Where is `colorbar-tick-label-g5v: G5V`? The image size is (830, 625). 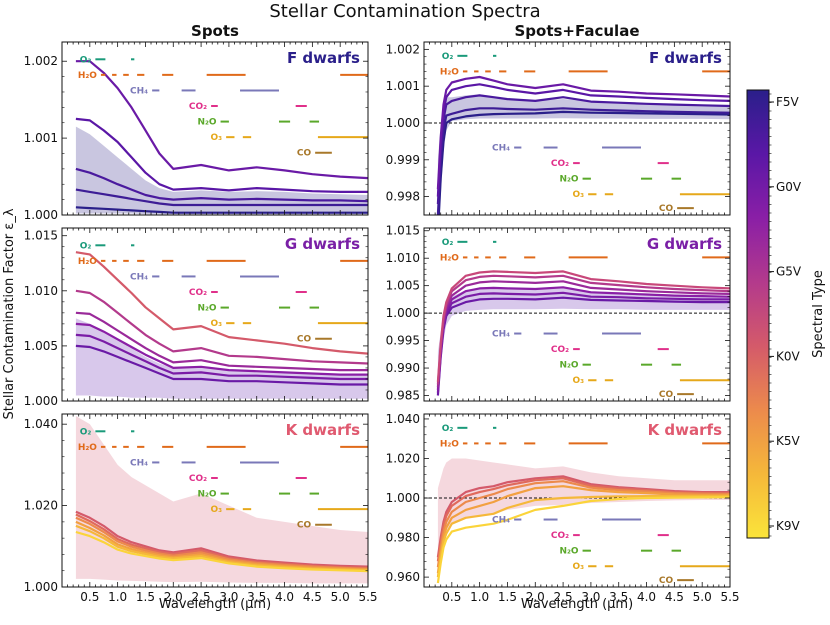 colorbar-tick-label-g5v: G5V is located at coordinates (789, 272).